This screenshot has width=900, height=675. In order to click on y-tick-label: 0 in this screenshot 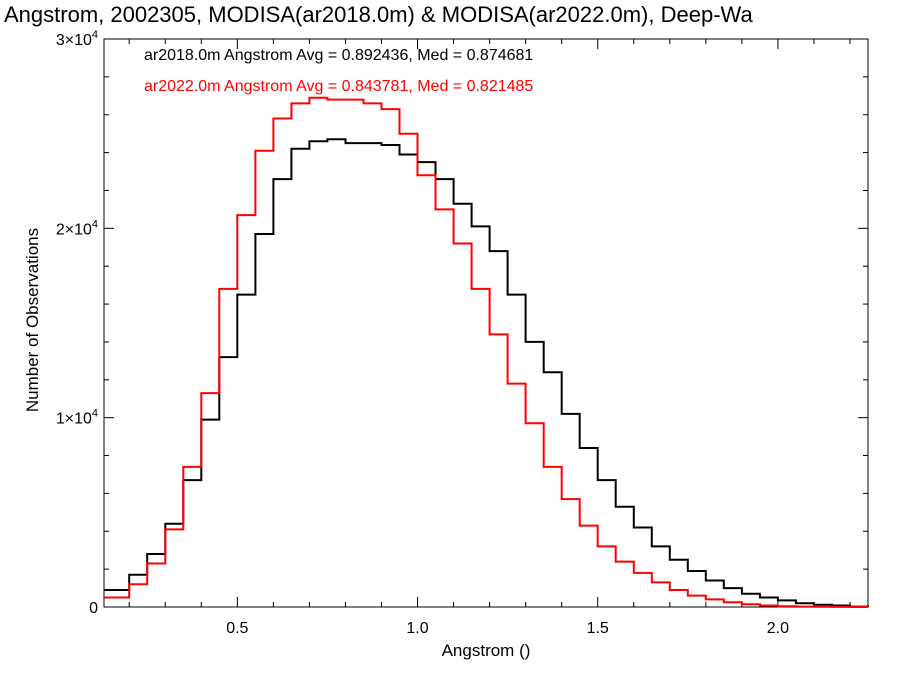, I will do `click(93, 608)`.